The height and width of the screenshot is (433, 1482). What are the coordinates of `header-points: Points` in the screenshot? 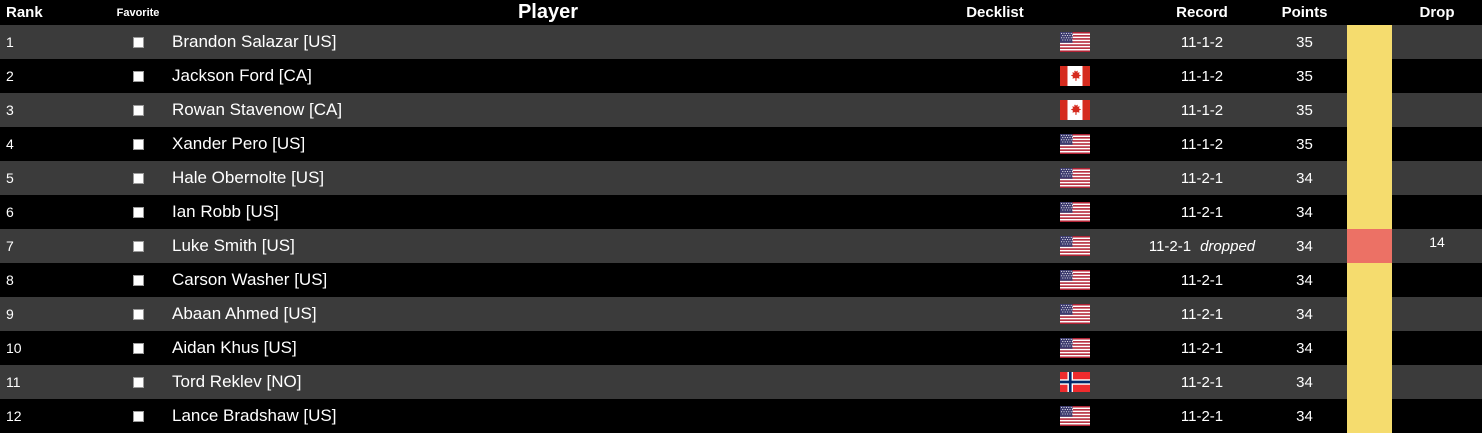 It's located at (1304, 12).